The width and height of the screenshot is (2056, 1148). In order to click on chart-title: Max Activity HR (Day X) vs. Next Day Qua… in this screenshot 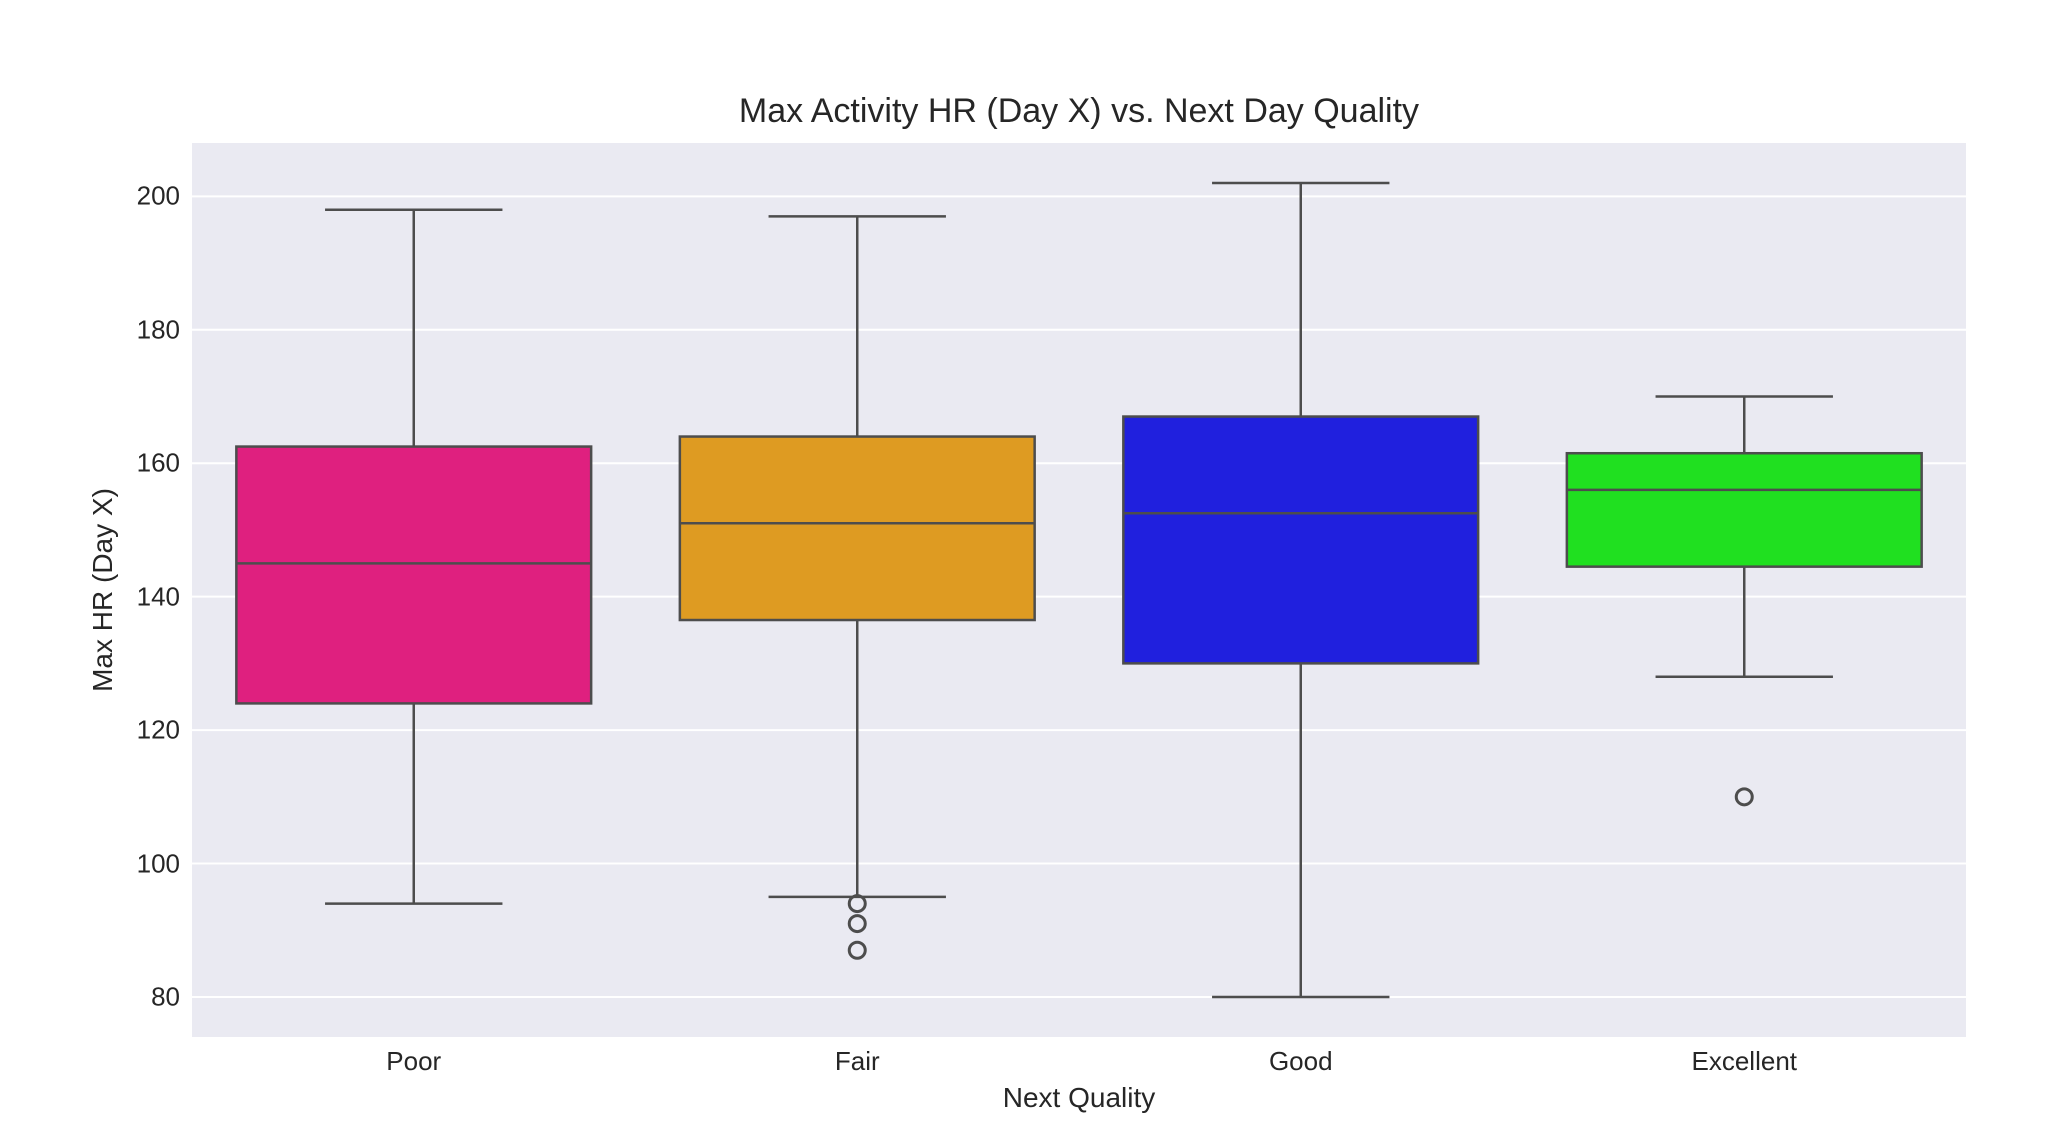, I will do `click(1079, 111)`.